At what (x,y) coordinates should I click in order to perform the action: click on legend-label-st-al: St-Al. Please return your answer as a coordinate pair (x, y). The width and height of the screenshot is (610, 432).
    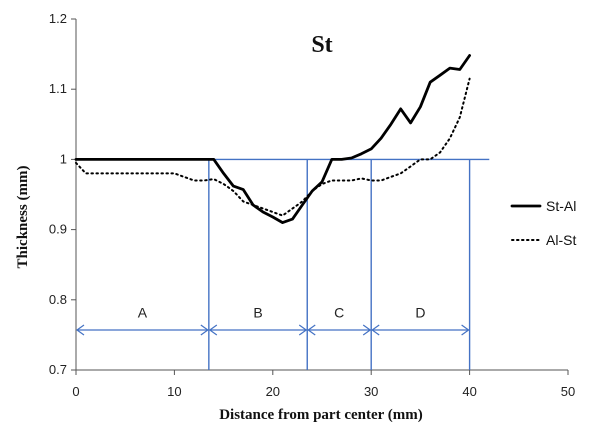
    Looking at the image, I should click on (561, 206).